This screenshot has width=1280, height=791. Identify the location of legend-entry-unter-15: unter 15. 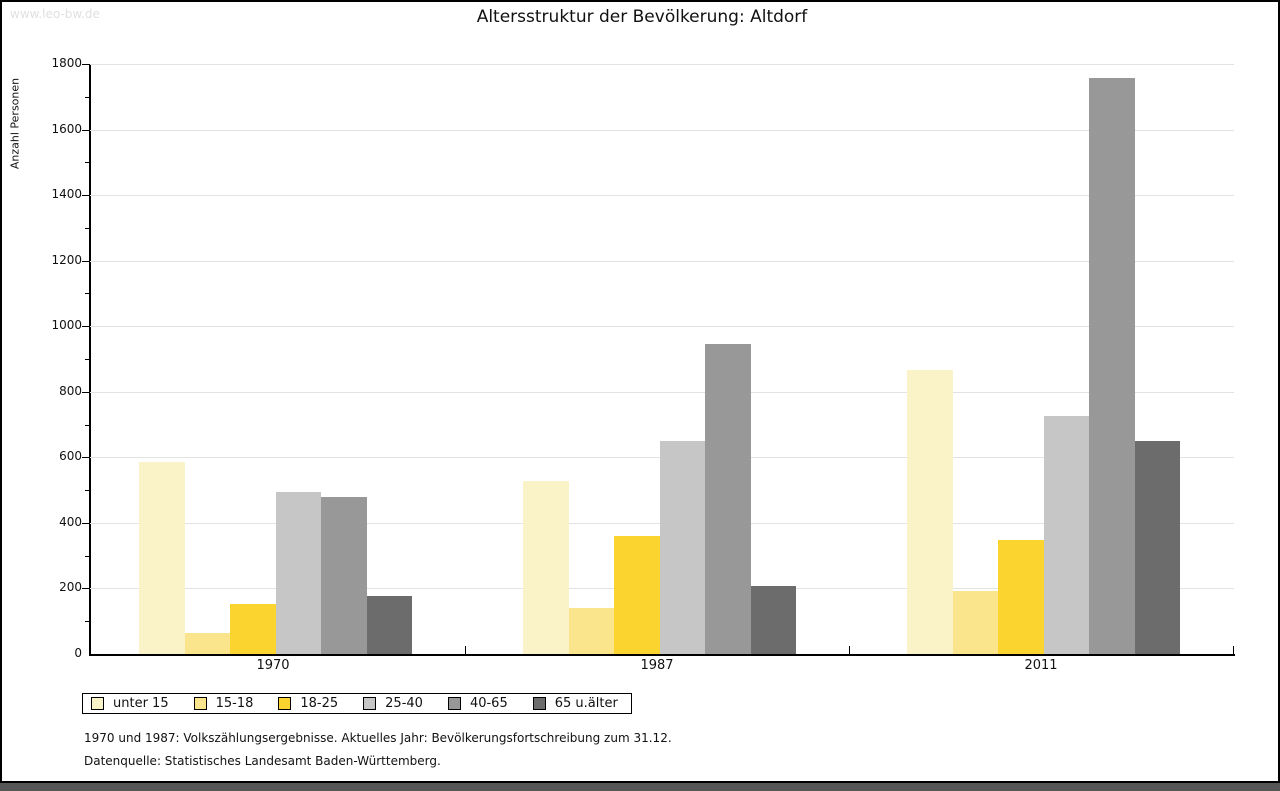
(130, 703).